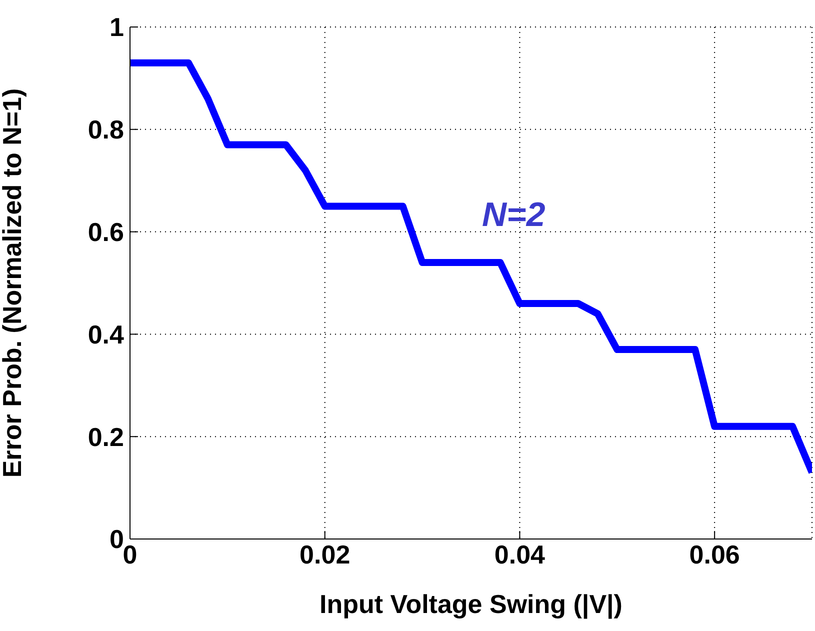 The height and width of the screenshot is (631, 815). What do you see at coordinates (106, 334) in the screenshot?
I see `y-tick-label: 0.4` at bounding box center [106, 334].